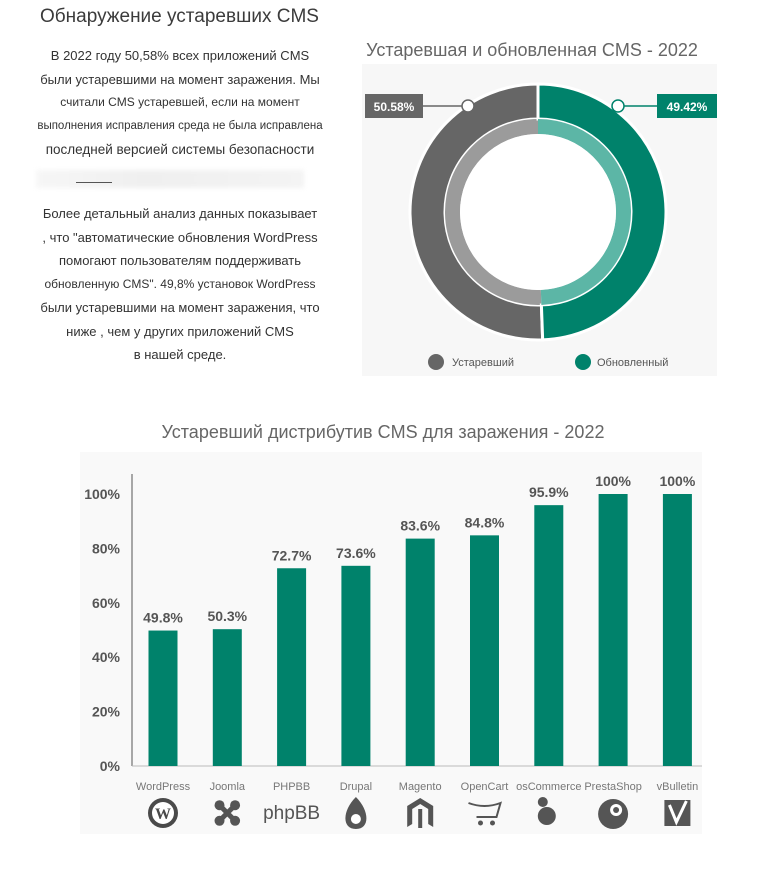 Image resolution: width=766 pixels, height=877 pixels. I want to click on donut-hole, so click(538, 212).